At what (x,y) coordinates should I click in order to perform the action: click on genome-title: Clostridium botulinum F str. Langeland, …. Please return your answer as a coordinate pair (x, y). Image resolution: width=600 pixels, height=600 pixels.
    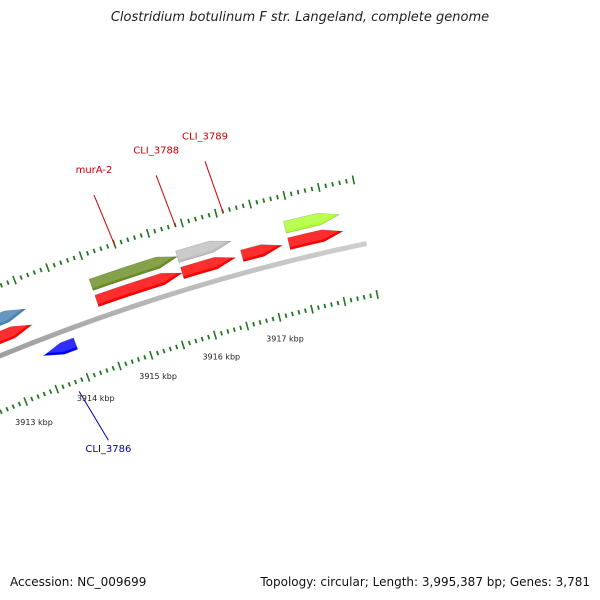
    Looking at the image, I should click on (300, 17).